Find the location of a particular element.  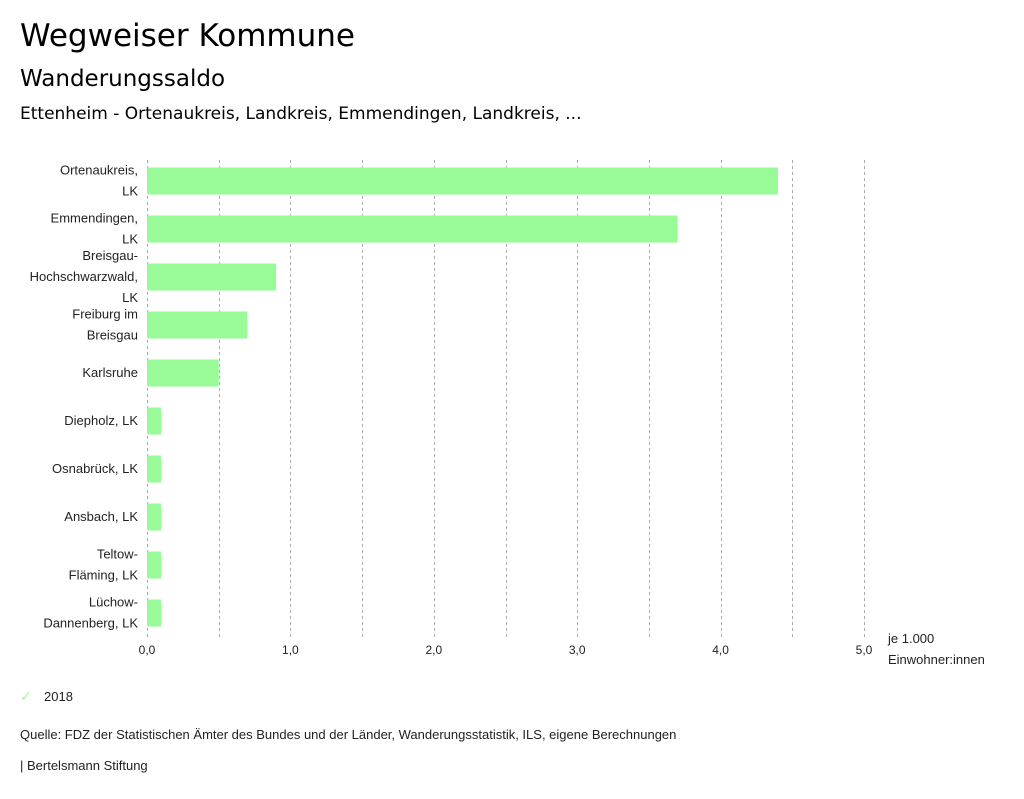

category-label: Freiburg im is located at coordinates (105, 314).